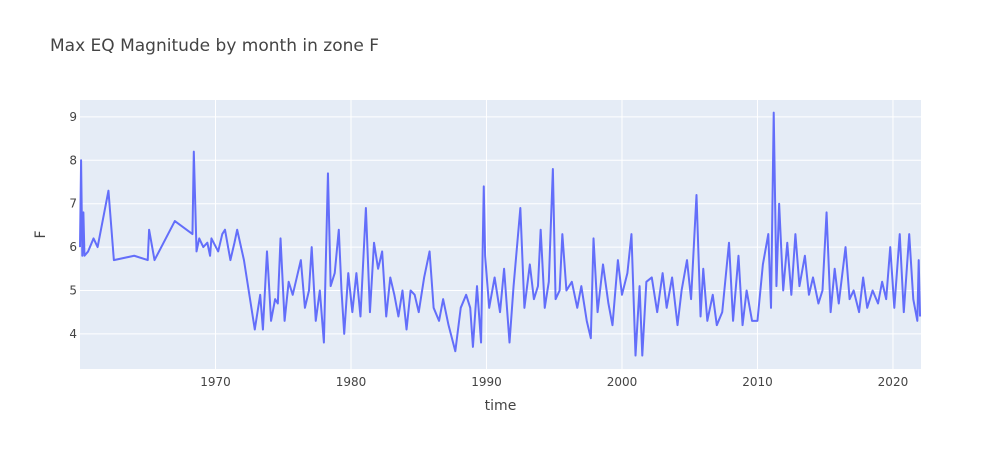  I want to click on x-tick-label: 2020, so click(893, 382).